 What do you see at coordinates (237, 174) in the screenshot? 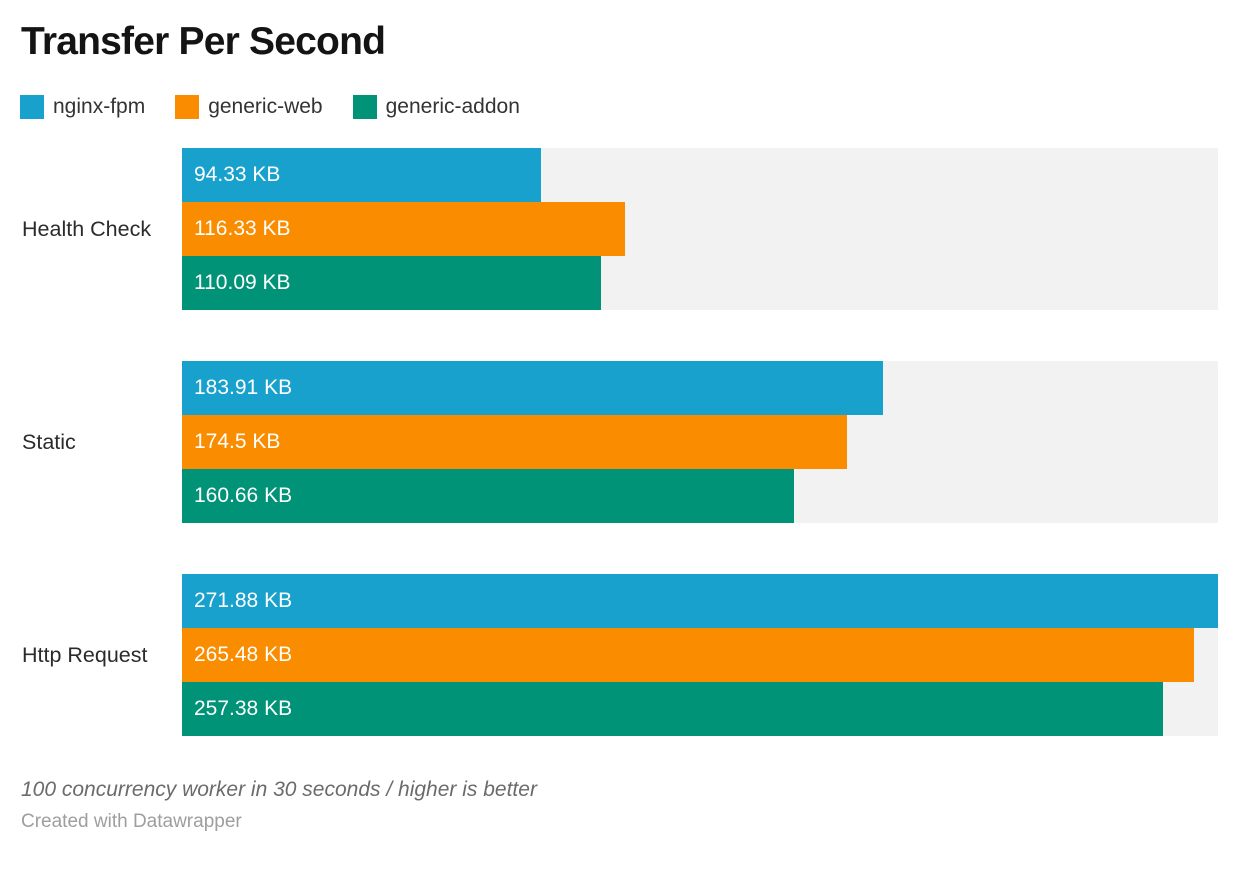
I see `bar-value-label: 94.33 KB` at bounding box center [237, 174].